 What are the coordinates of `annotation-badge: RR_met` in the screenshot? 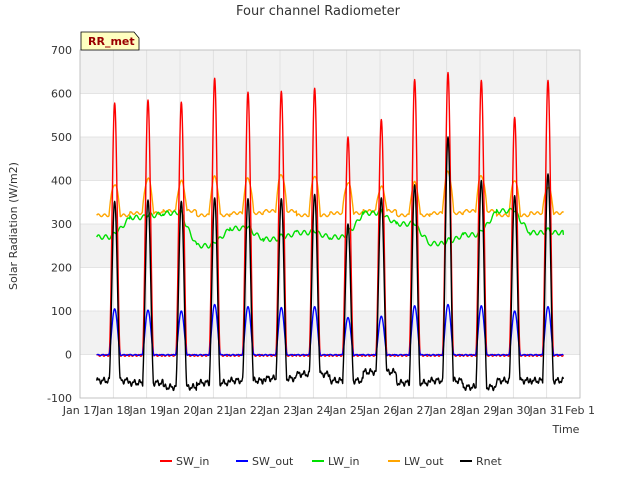 It's located at (110, 41).